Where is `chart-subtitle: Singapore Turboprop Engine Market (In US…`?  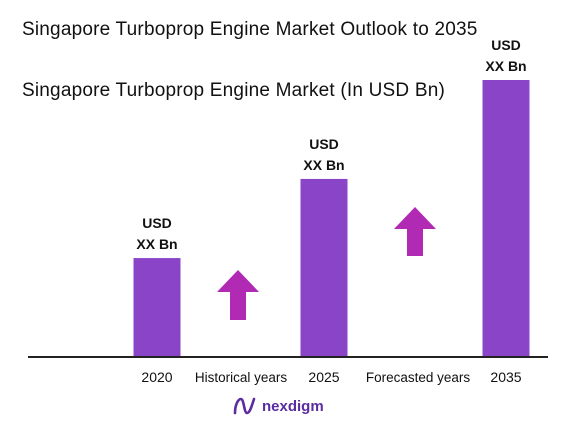 chart-subtitle: Singapore Turboprop Engine Market (In US… is located at coordinates (233, 90).